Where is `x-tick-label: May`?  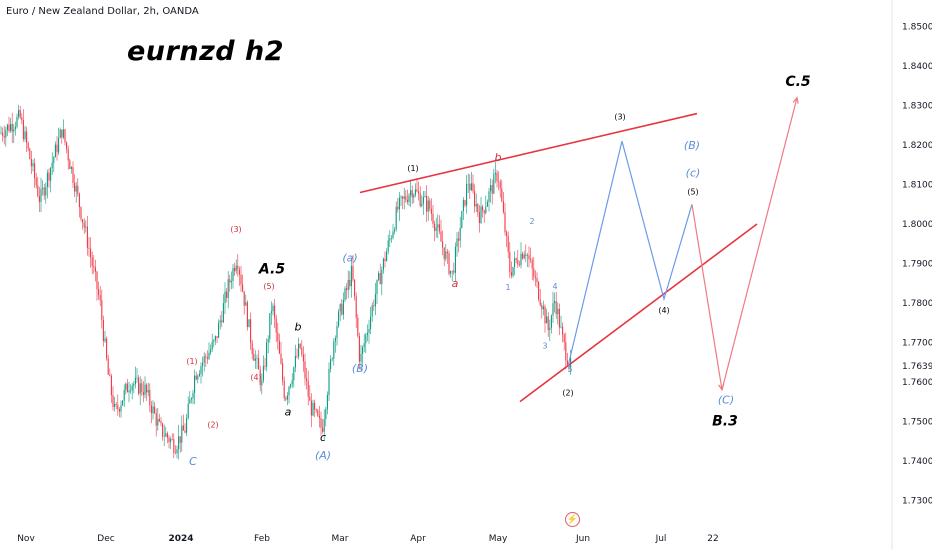 x-tick-label: May is located at coordinates (498, 539).